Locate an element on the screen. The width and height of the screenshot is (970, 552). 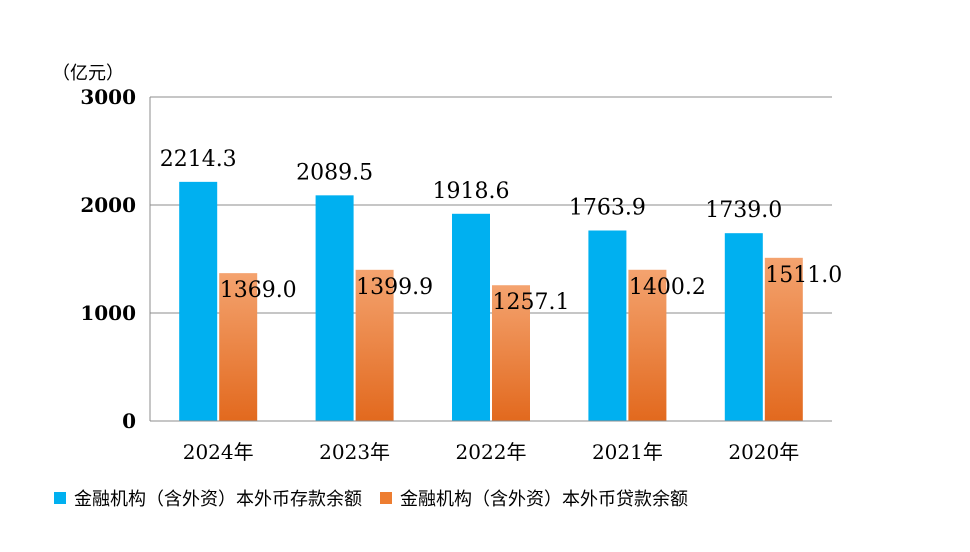
data-label-deposits: 1918.6 is located at coordinates (471, 191).